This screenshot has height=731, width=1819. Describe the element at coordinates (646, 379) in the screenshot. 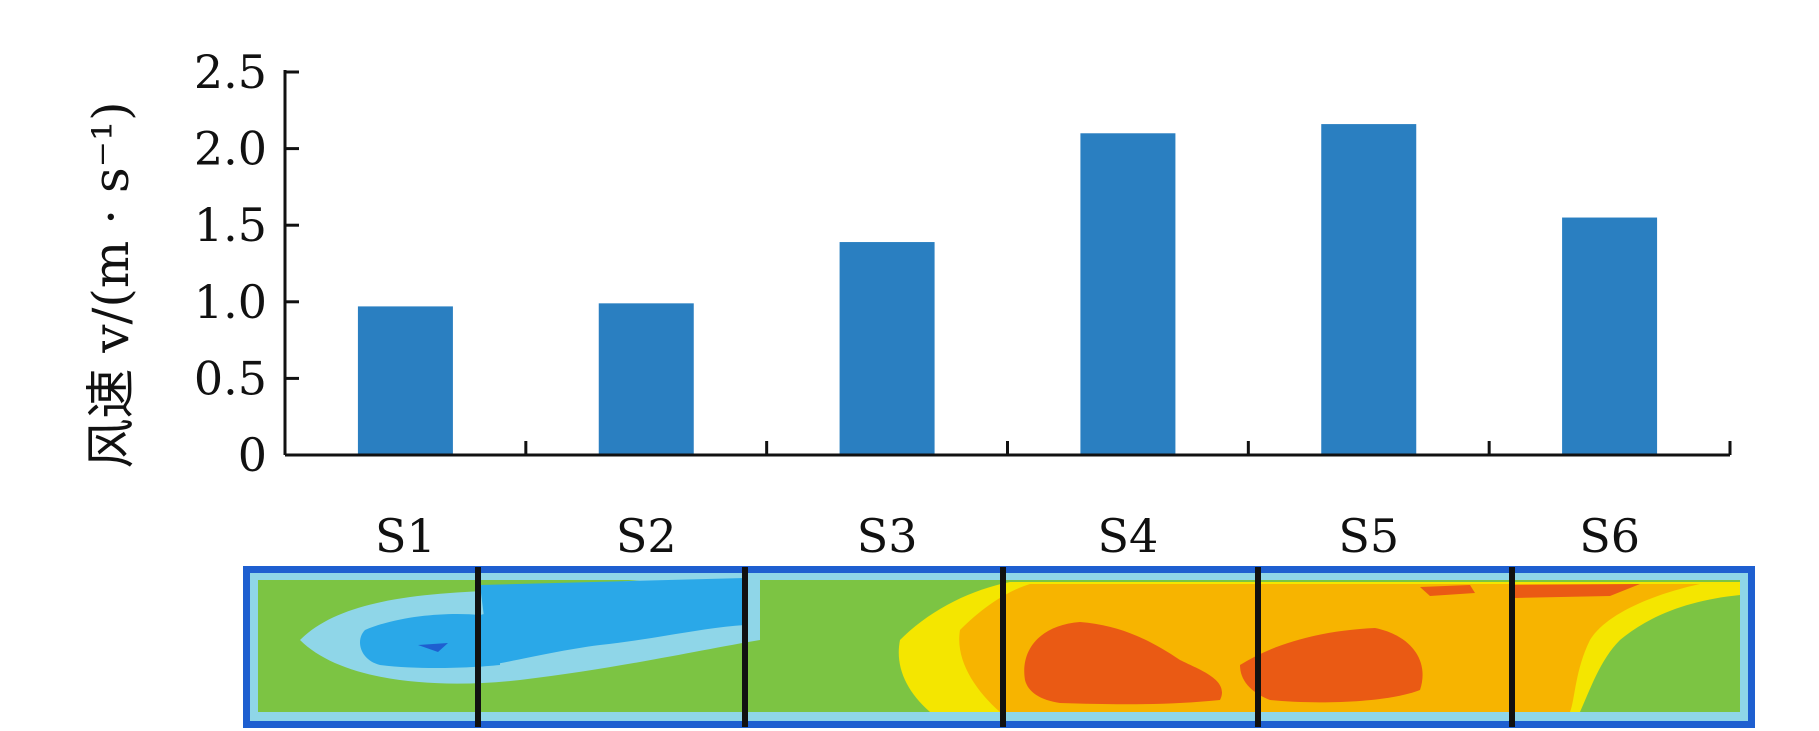

I see `bar-s2` at that location.